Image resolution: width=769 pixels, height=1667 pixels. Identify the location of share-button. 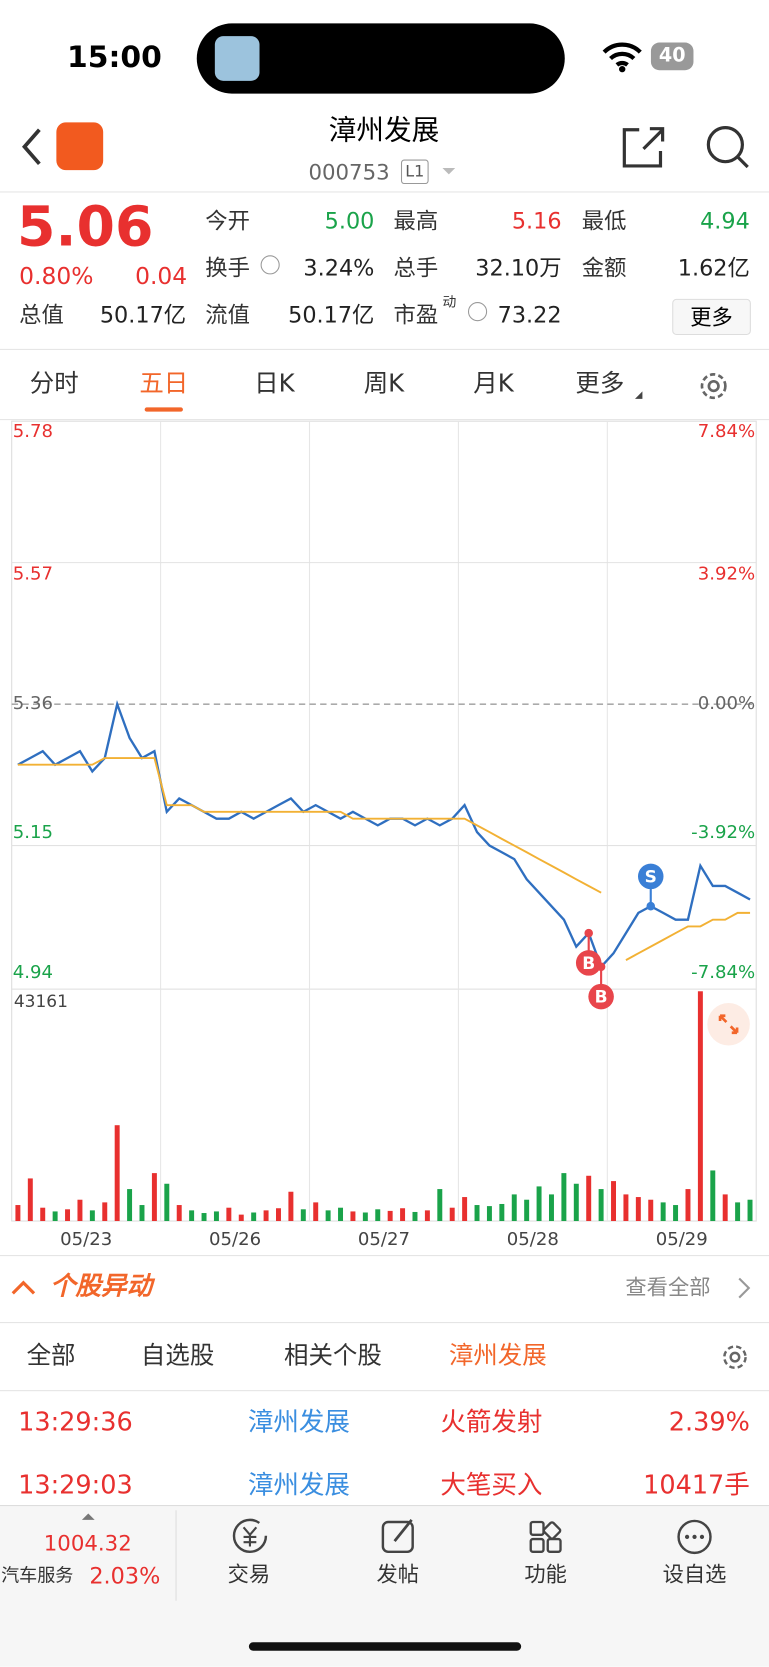
(644, 147).